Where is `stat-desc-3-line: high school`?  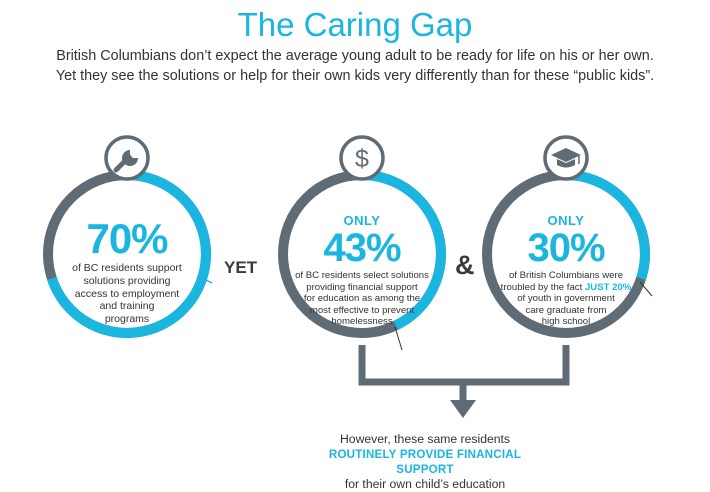
stat-desc-3-line: high school is located at coordinates (566, 322).